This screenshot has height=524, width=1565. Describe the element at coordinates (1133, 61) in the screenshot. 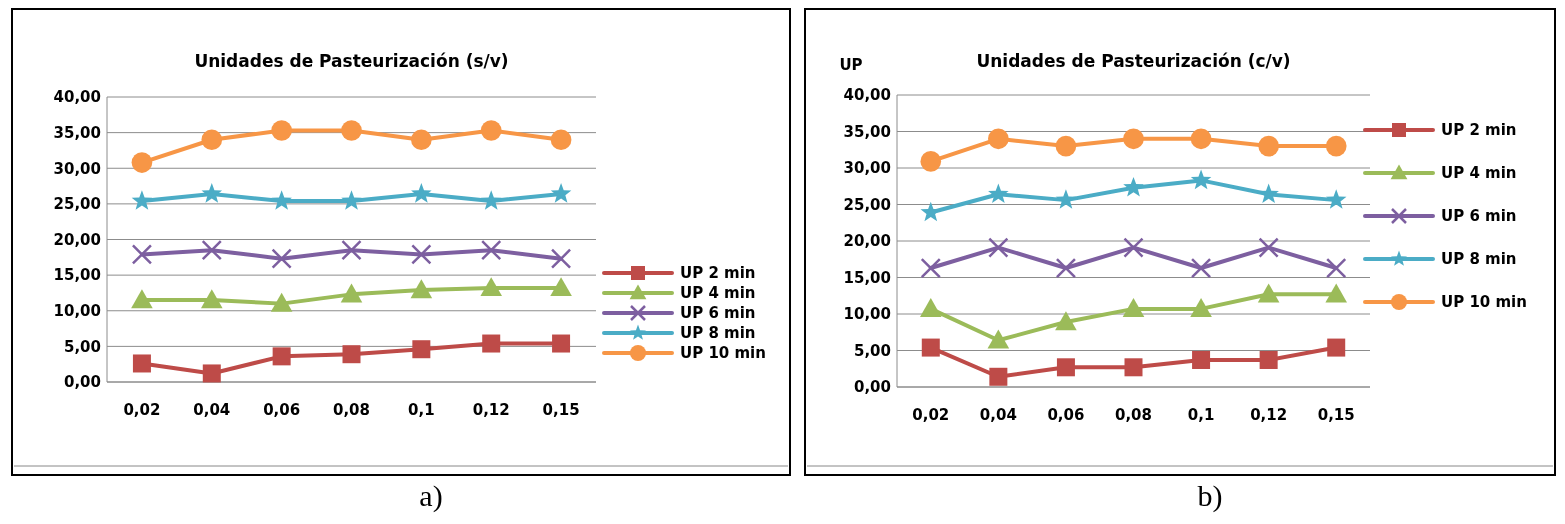

I see `chart-title: Unidades de Pasteurización (c/v)` at that location.